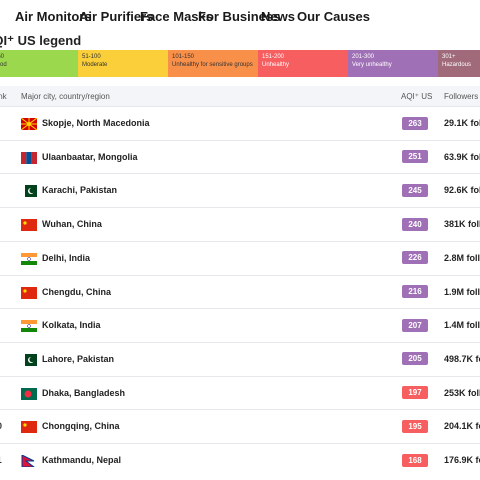 This screenshot has width=480, height=480. I want to click on legend-segment: 101-150 Unhealthy for sensitive groups, so click(213, 63).